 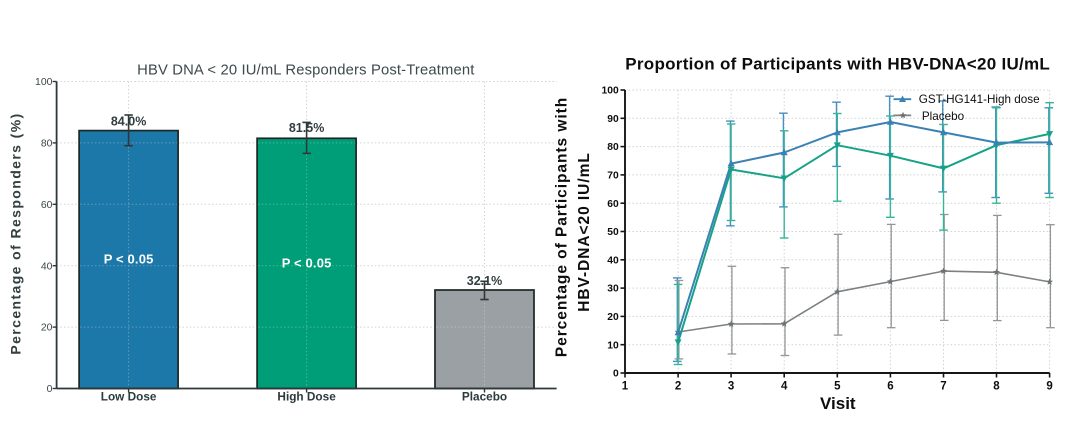 I want to click on svg-text: 2, so click(x=678, y=386).